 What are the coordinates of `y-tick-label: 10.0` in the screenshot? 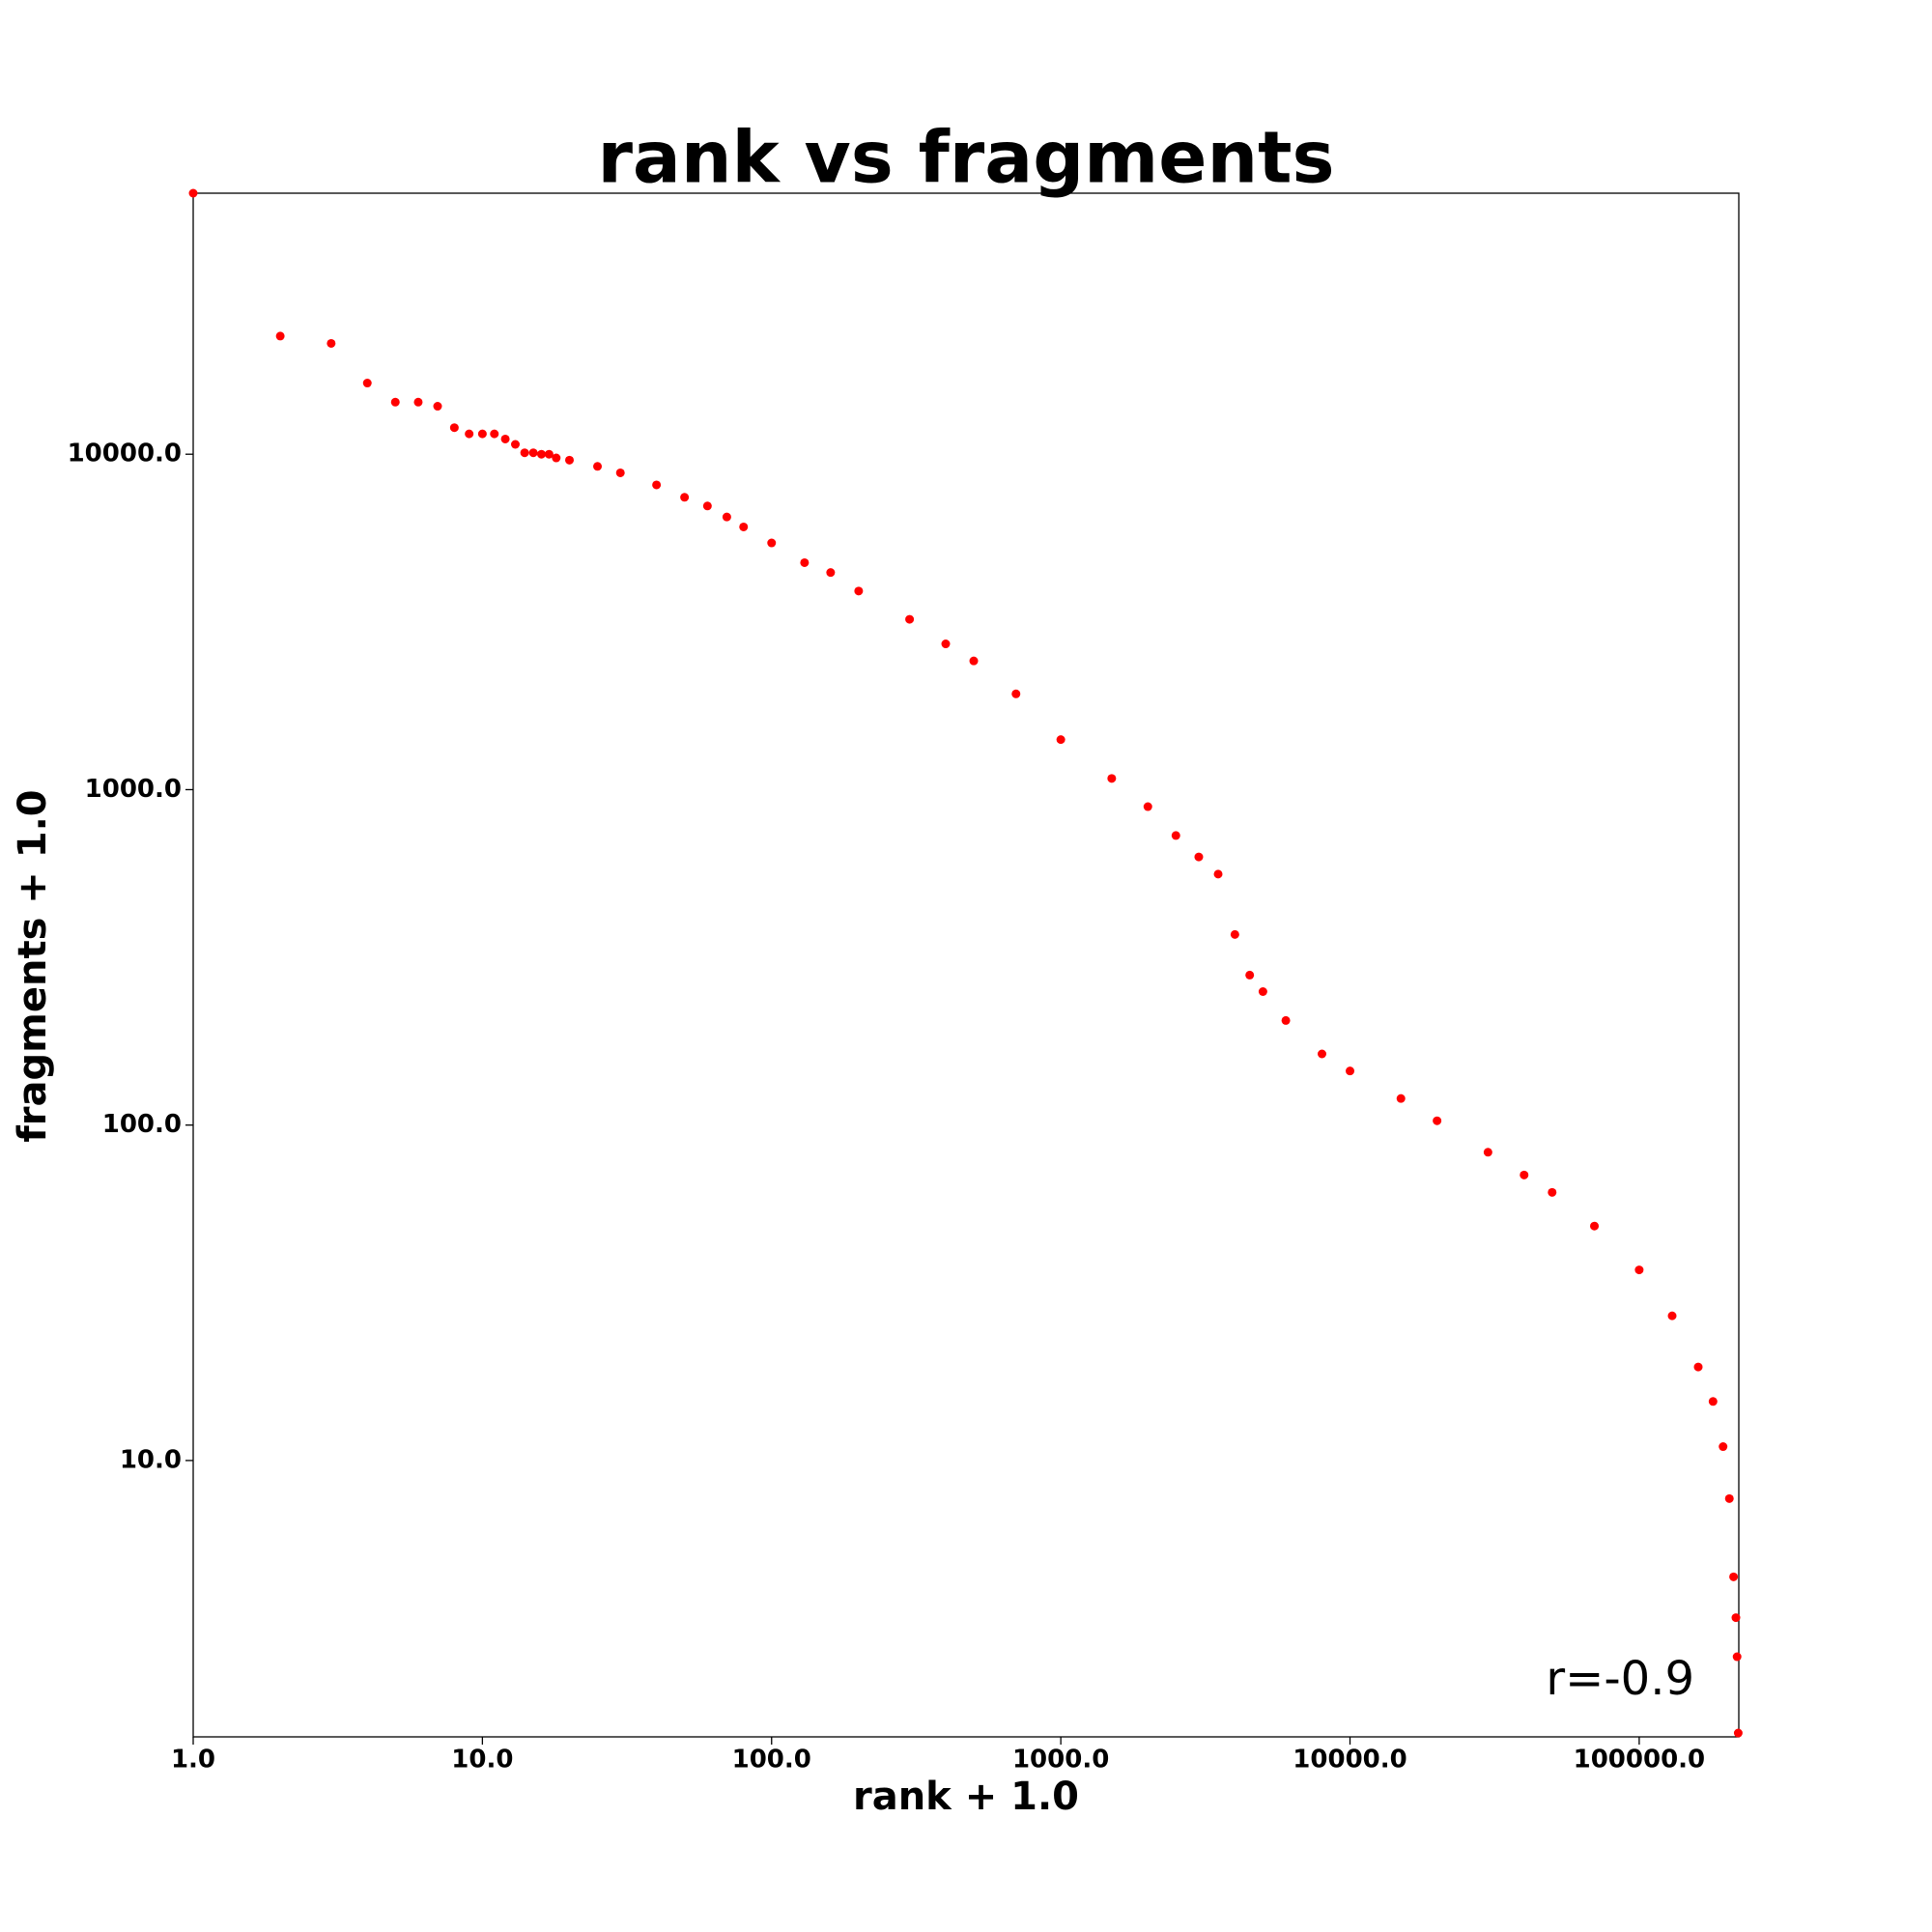 It's located at (151, 1459).